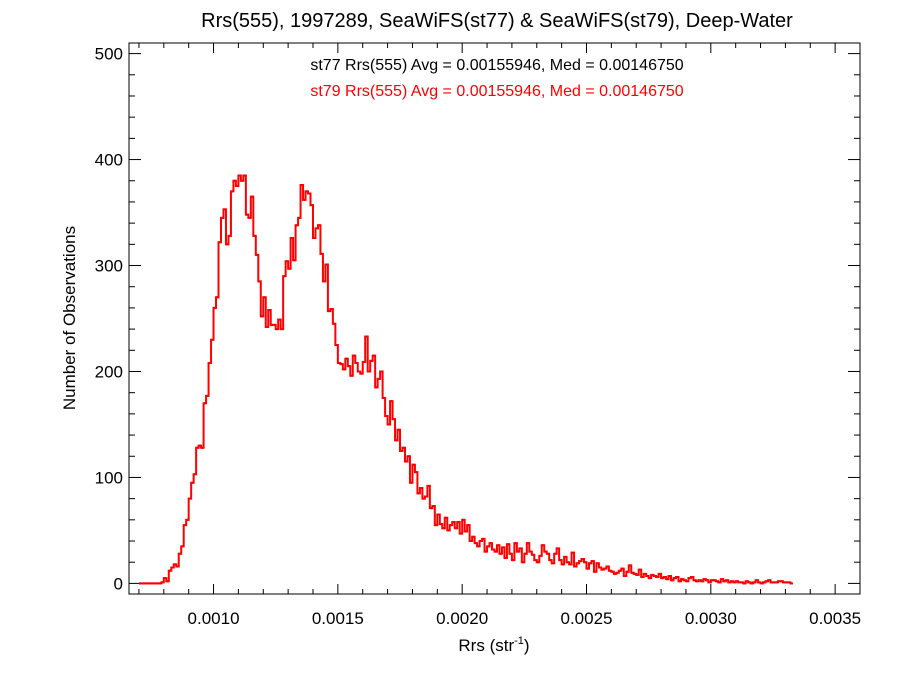 The image size is (900, 675). Describe the element at coordinates (519, 641) in the screenshot. I see `x-axis-title-superscript: -1` at that location.